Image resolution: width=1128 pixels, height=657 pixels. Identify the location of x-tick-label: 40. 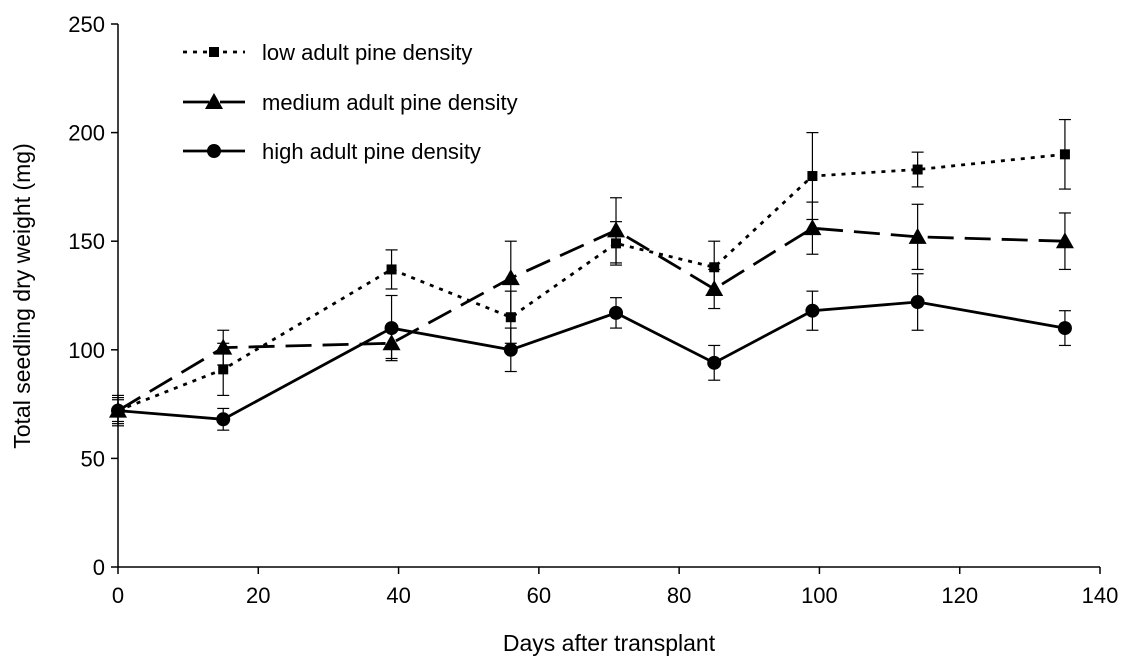
(398, 595).